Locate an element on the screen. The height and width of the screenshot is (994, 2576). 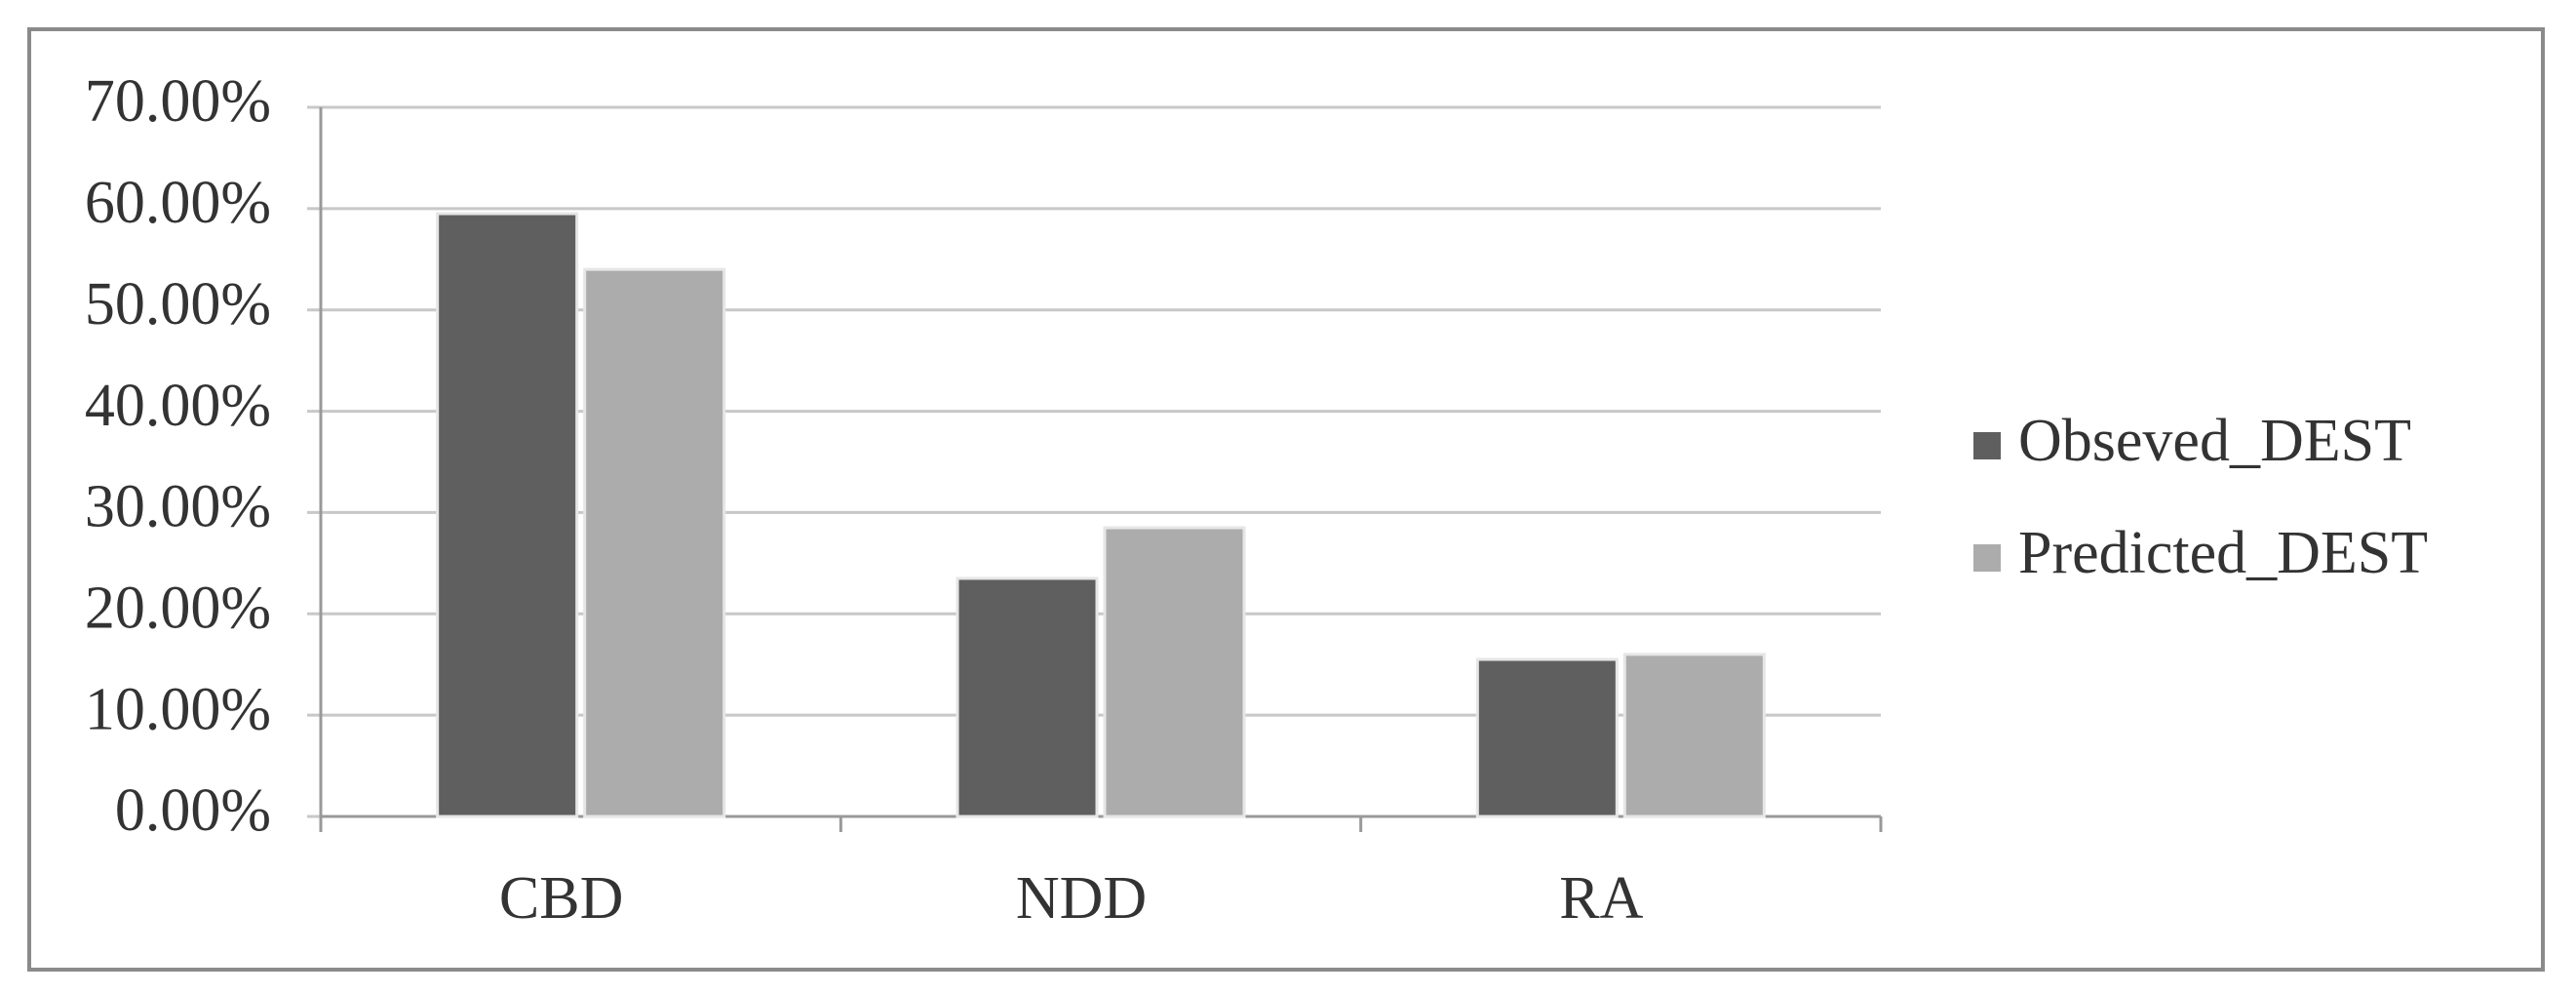
y-tick-label: 10.00% is located at coordinates (178, 709).